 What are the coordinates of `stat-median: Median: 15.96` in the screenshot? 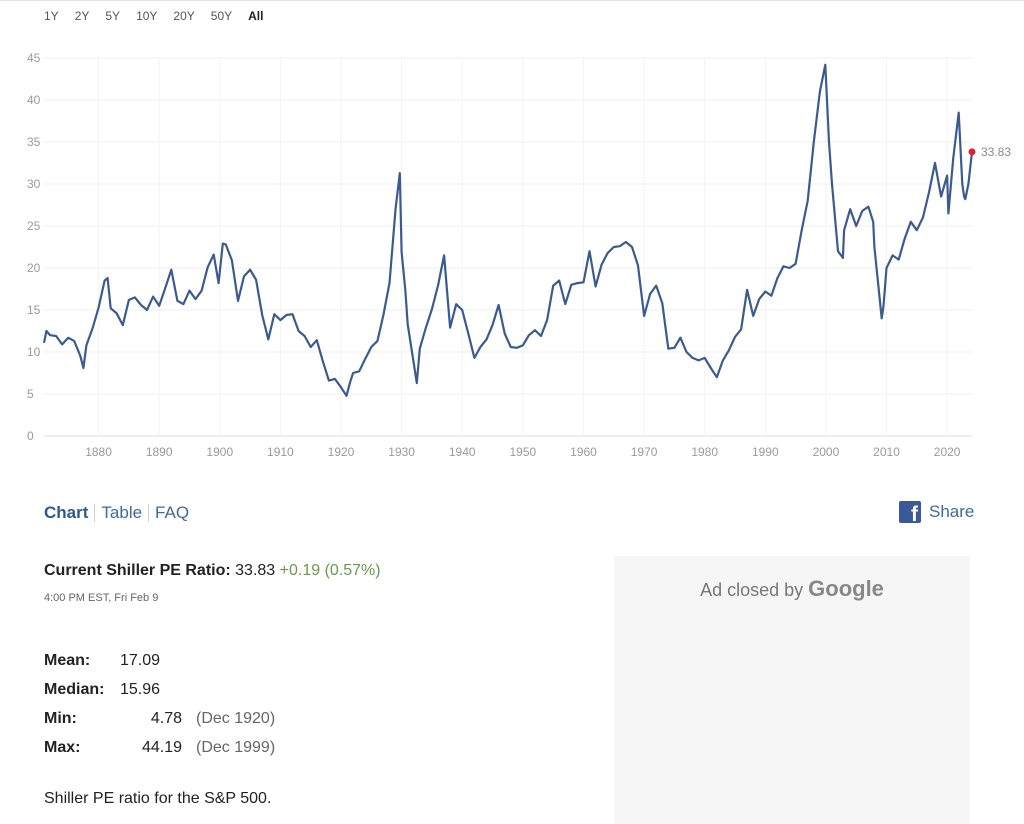 It's located at (159, 689).